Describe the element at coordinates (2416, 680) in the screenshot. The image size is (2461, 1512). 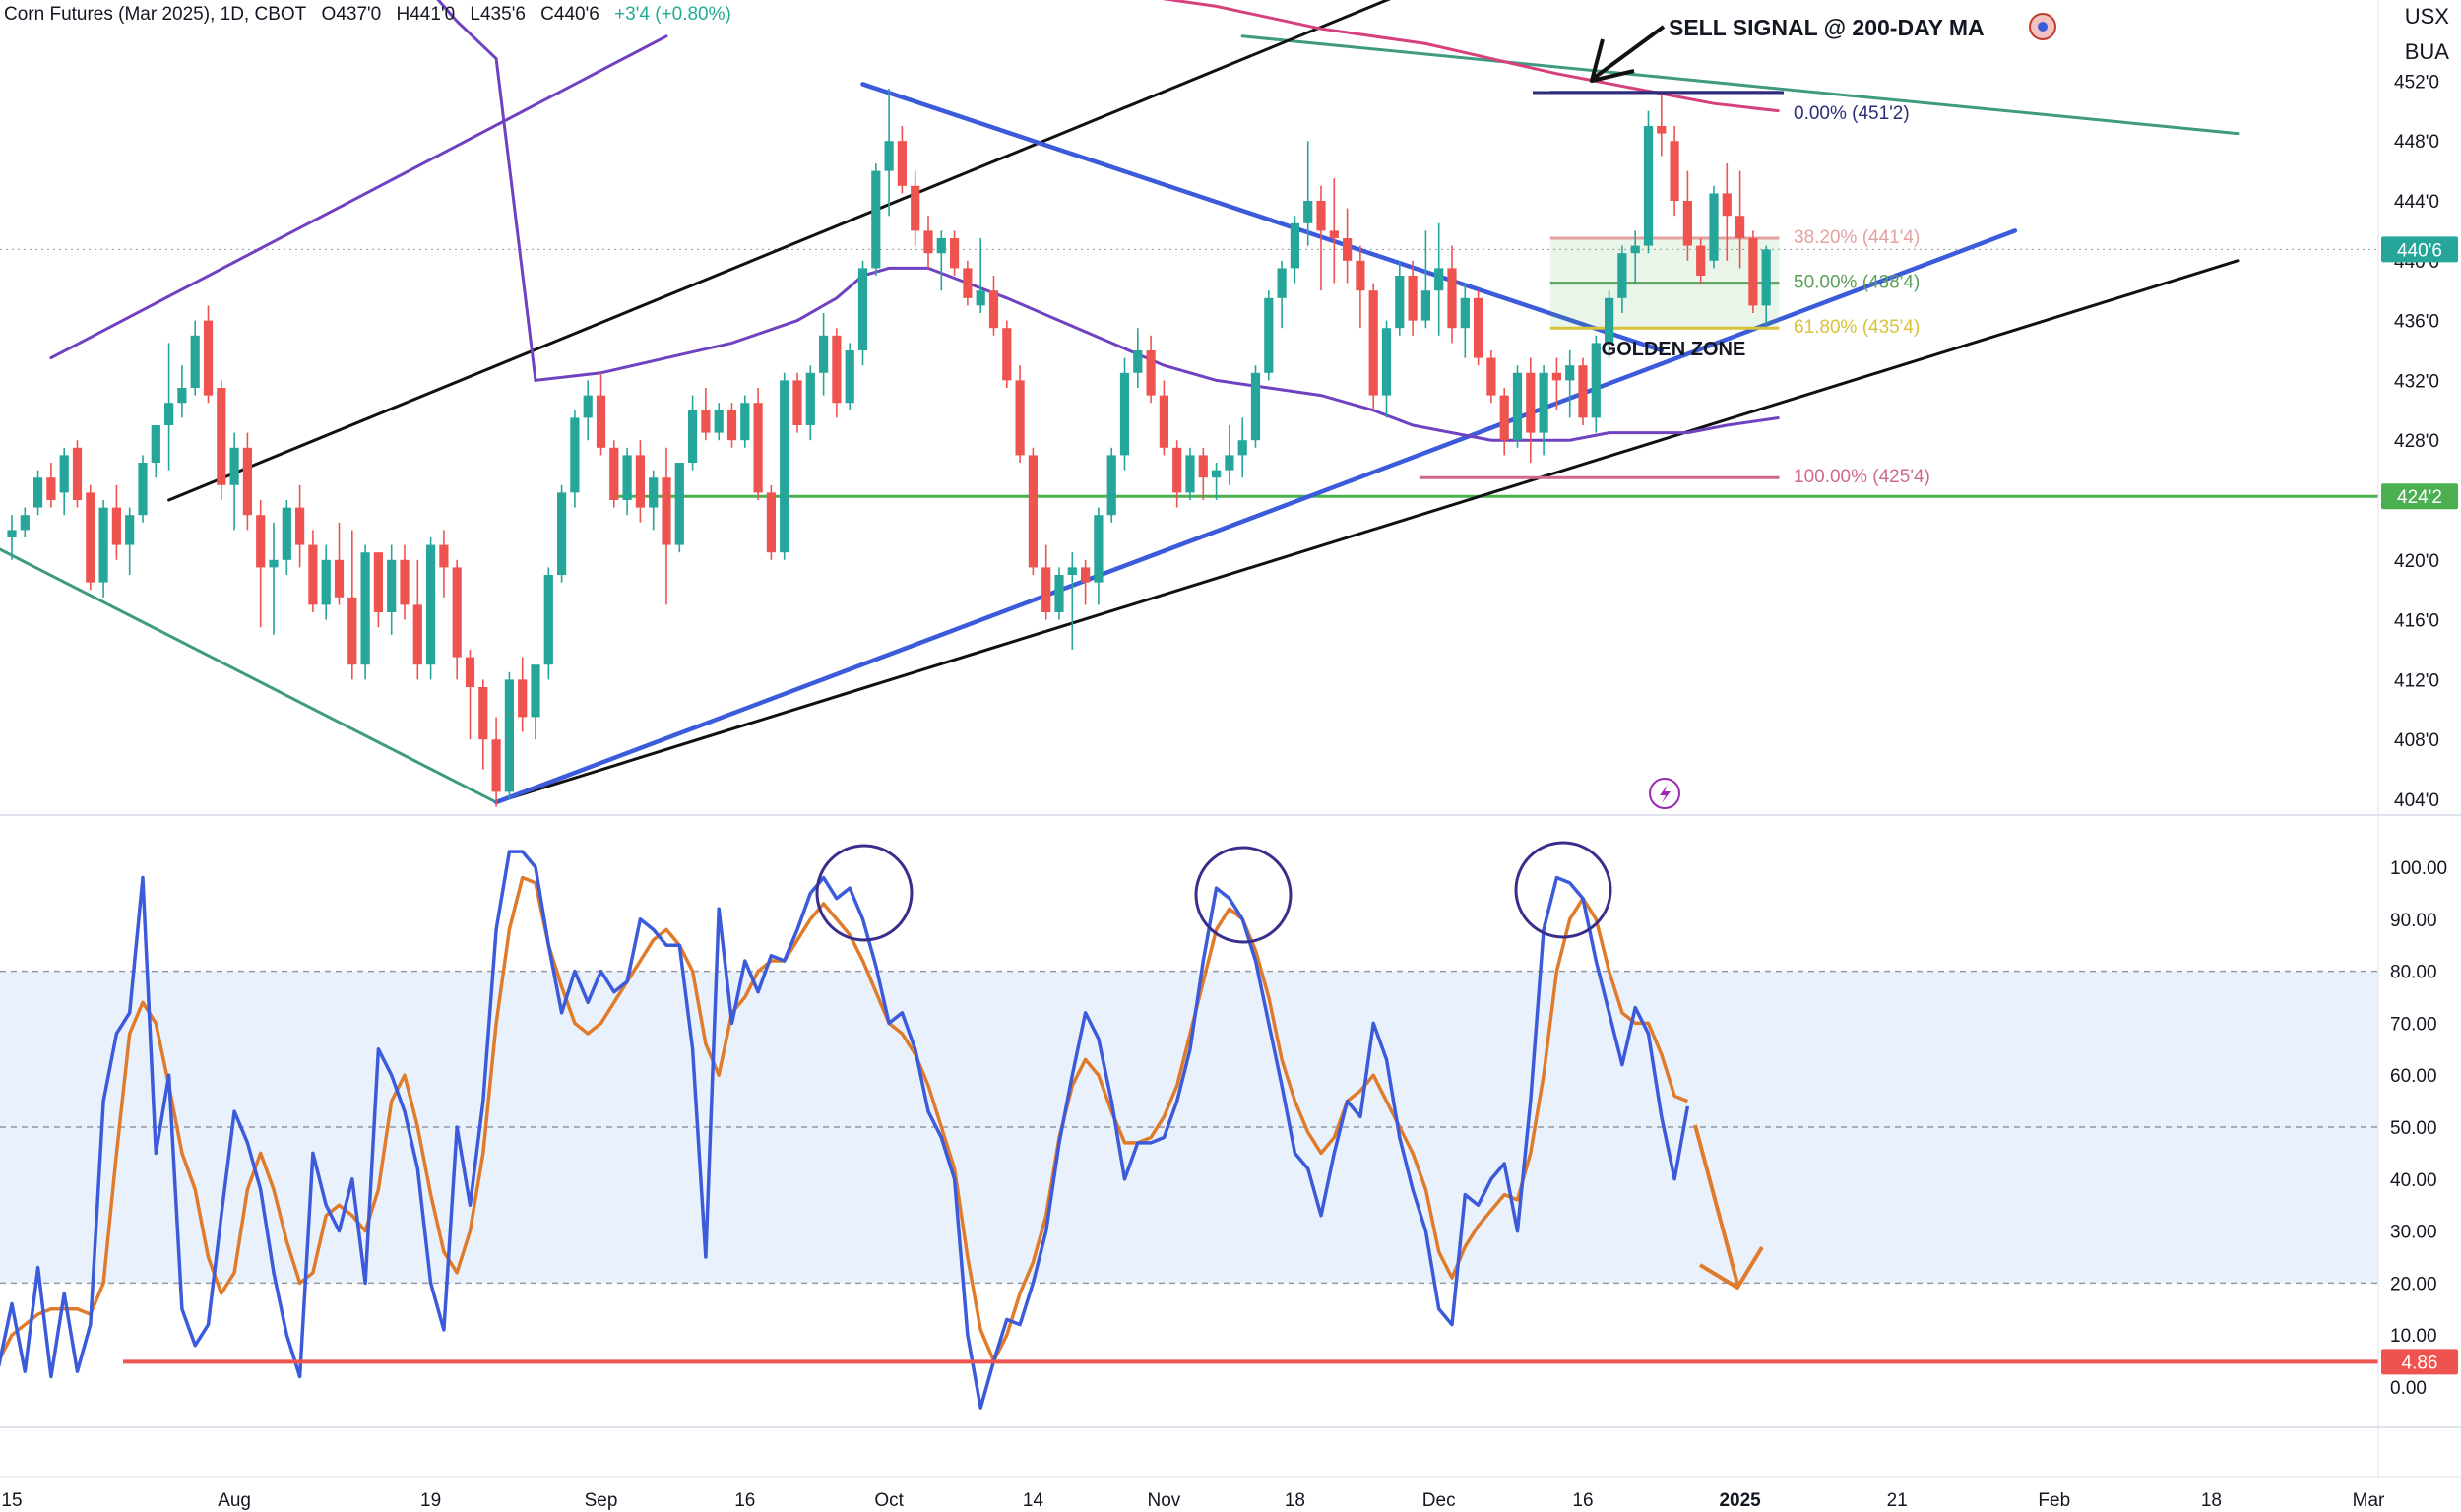
I see `price-tick: 412'0` at that location.